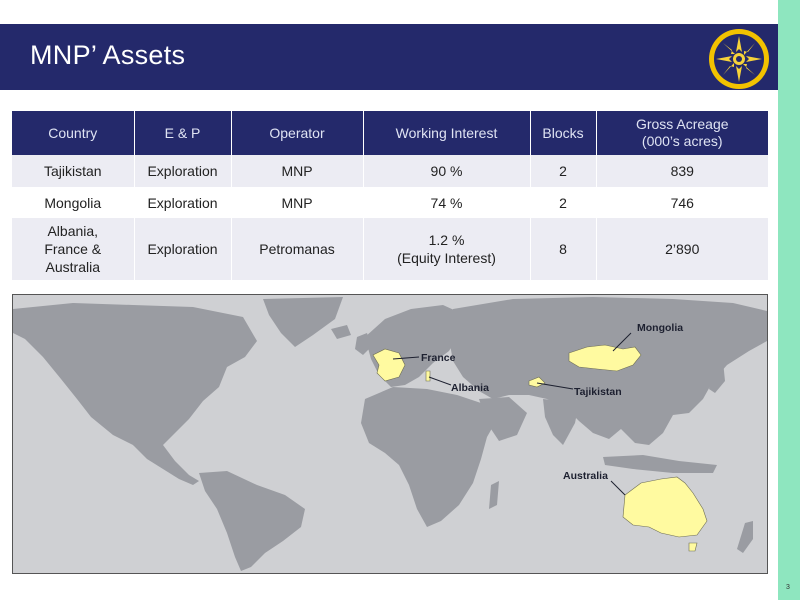  I want to click on greenland-shape, so click(303, 322).